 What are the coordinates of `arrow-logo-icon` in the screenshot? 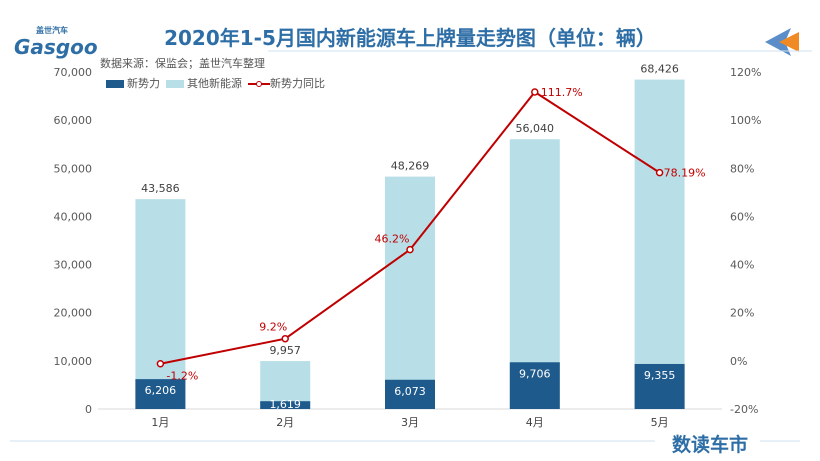 It's located at (782, 42).